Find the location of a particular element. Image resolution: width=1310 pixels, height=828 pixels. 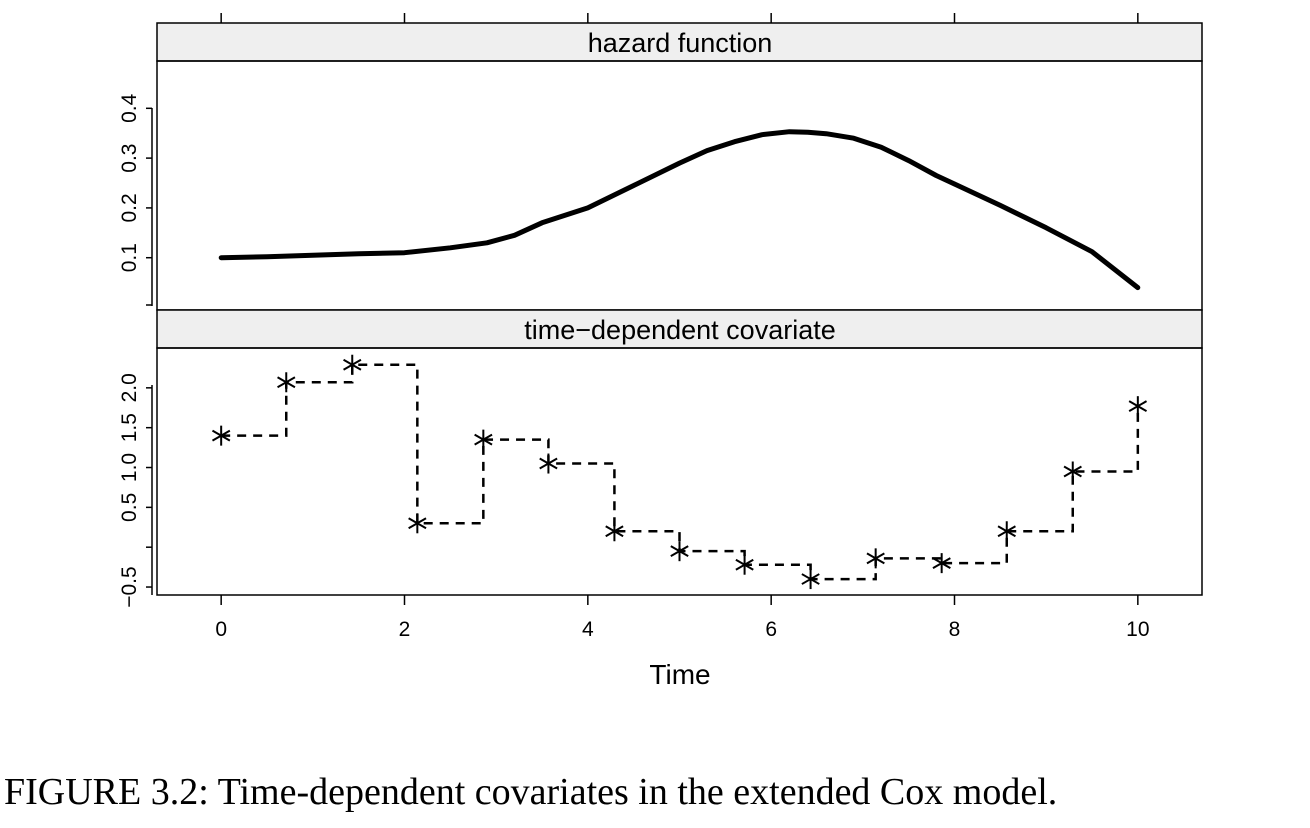

covariate-panel-title: time−dependent covariate is located at coordinates (679, 330).